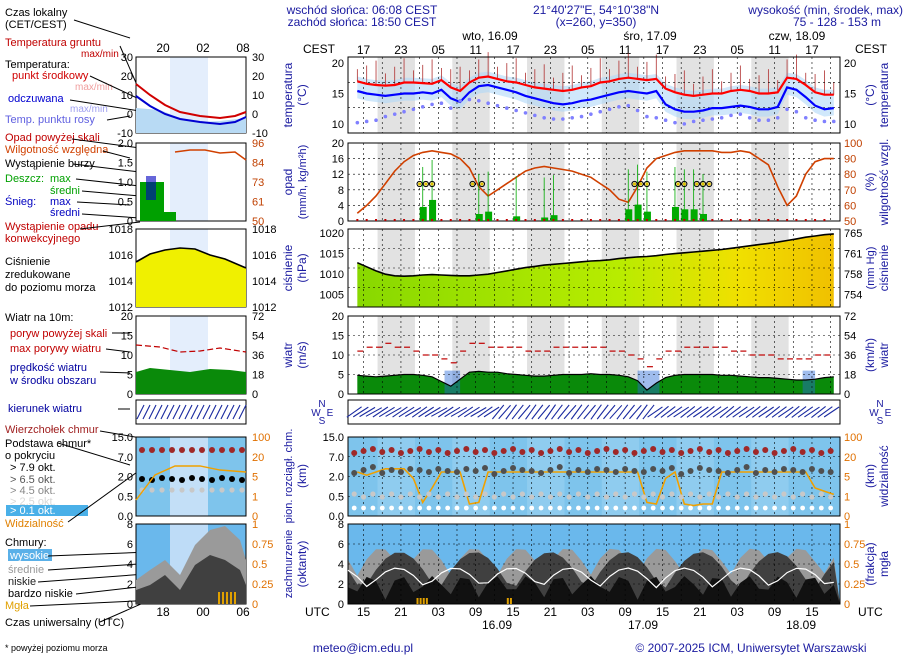 The height and width of the screenshot is (660, 910). I want to click on mmhg-ytick: 754, so click(853, 296).